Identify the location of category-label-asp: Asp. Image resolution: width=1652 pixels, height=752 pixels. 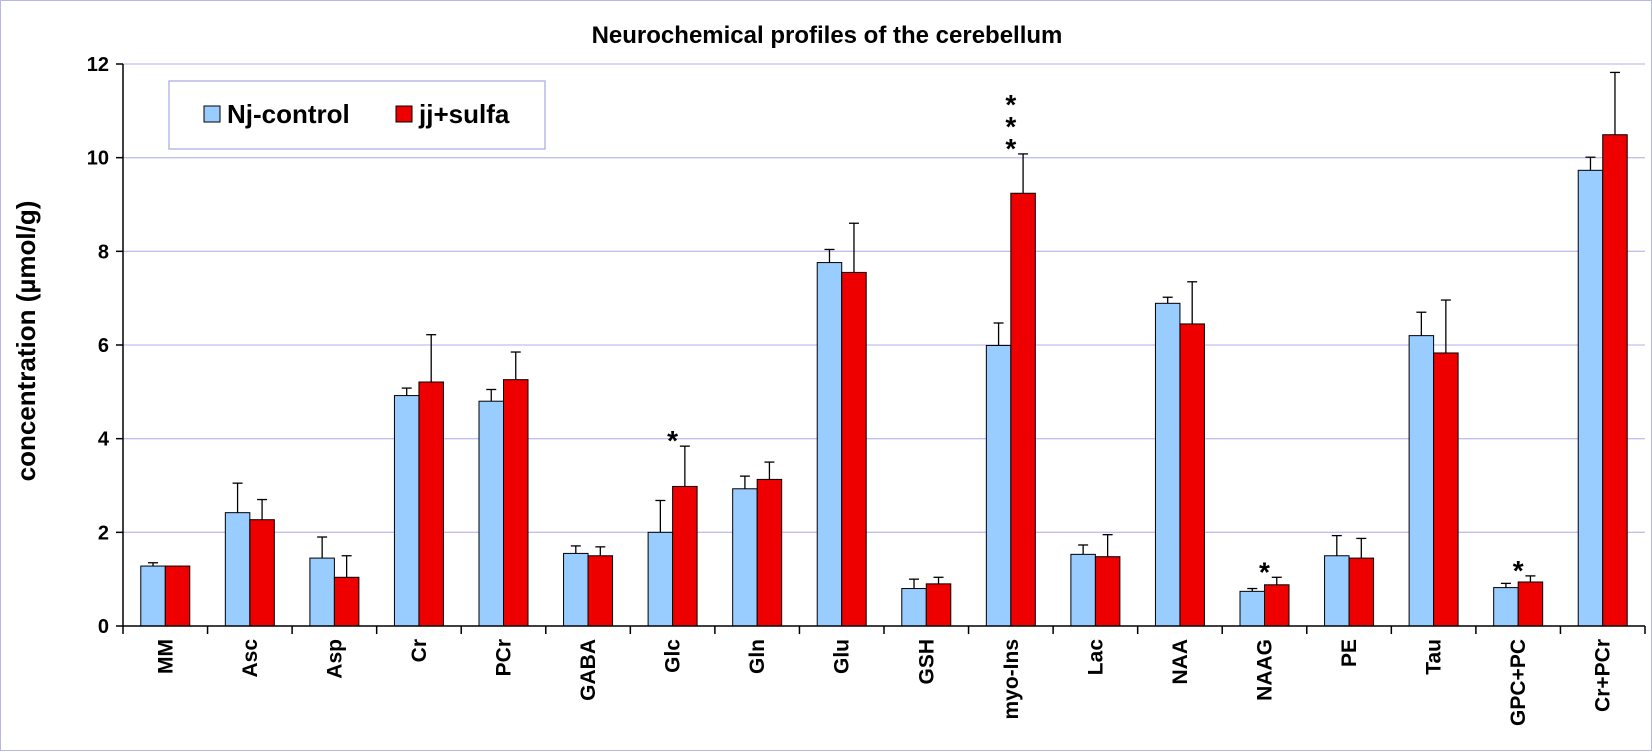
(334, 659).